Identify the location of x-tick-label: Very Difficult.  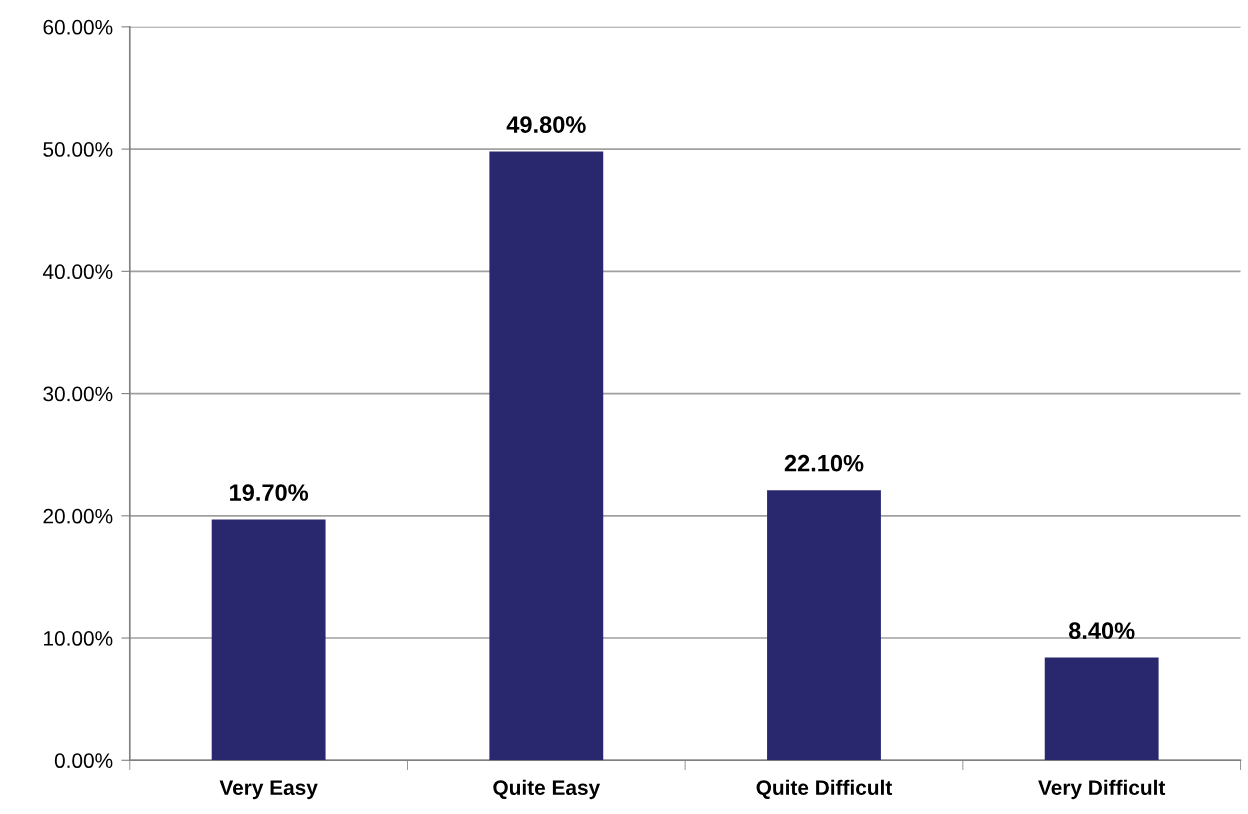
(1102, 789).